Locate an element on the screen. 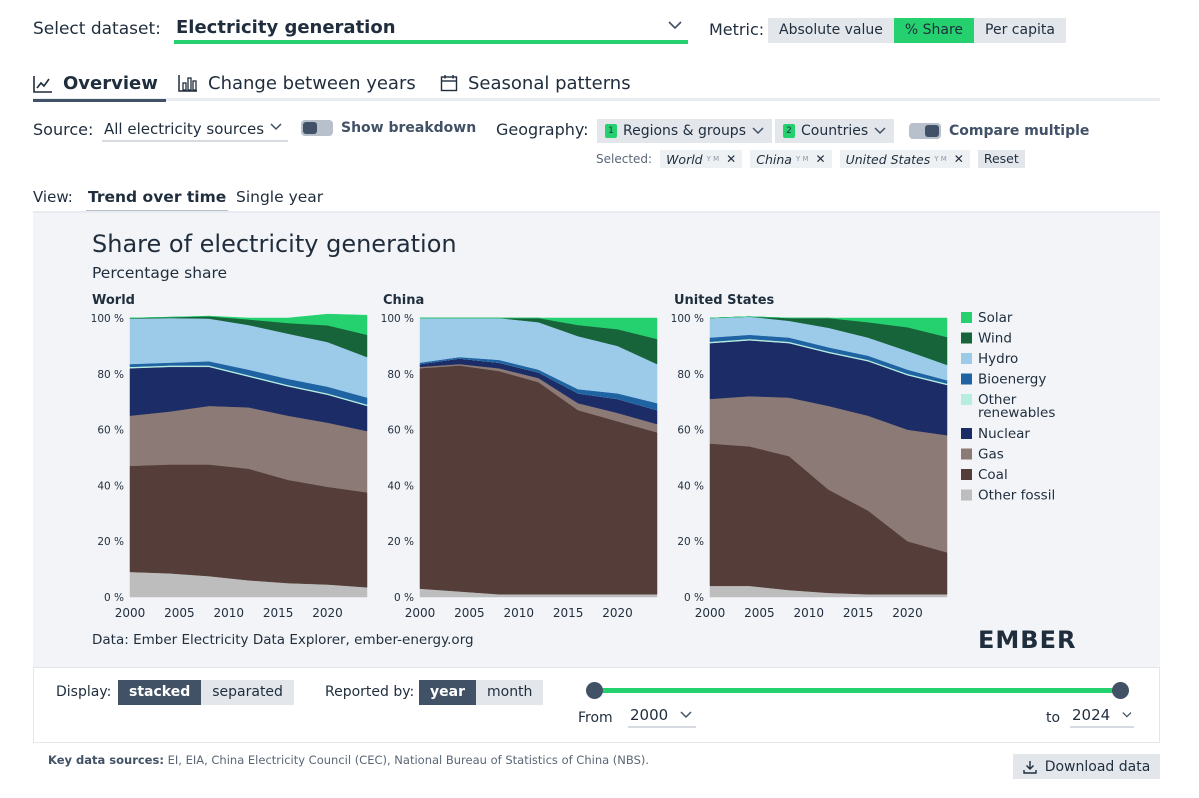 This screenshot has width=1199, height=798. to-label: to is located at coordinates (1053, 718).